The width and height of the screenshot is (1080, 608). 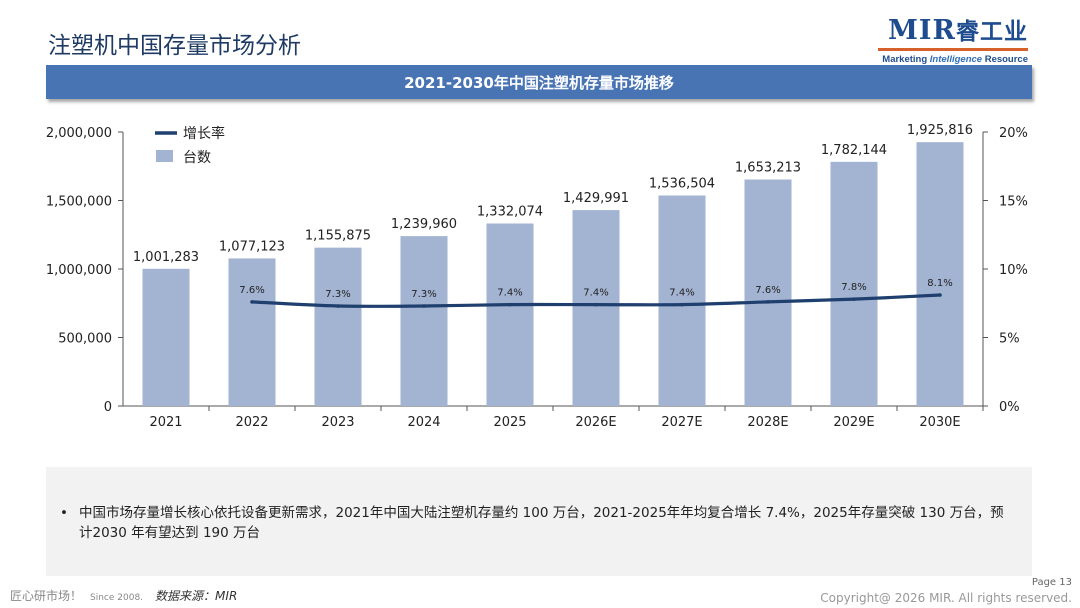 What do you see at coordinates (939, 422) in the screenshot?
I see `x-axis-tick-label: 2030E` at bounding box center [939, 422].